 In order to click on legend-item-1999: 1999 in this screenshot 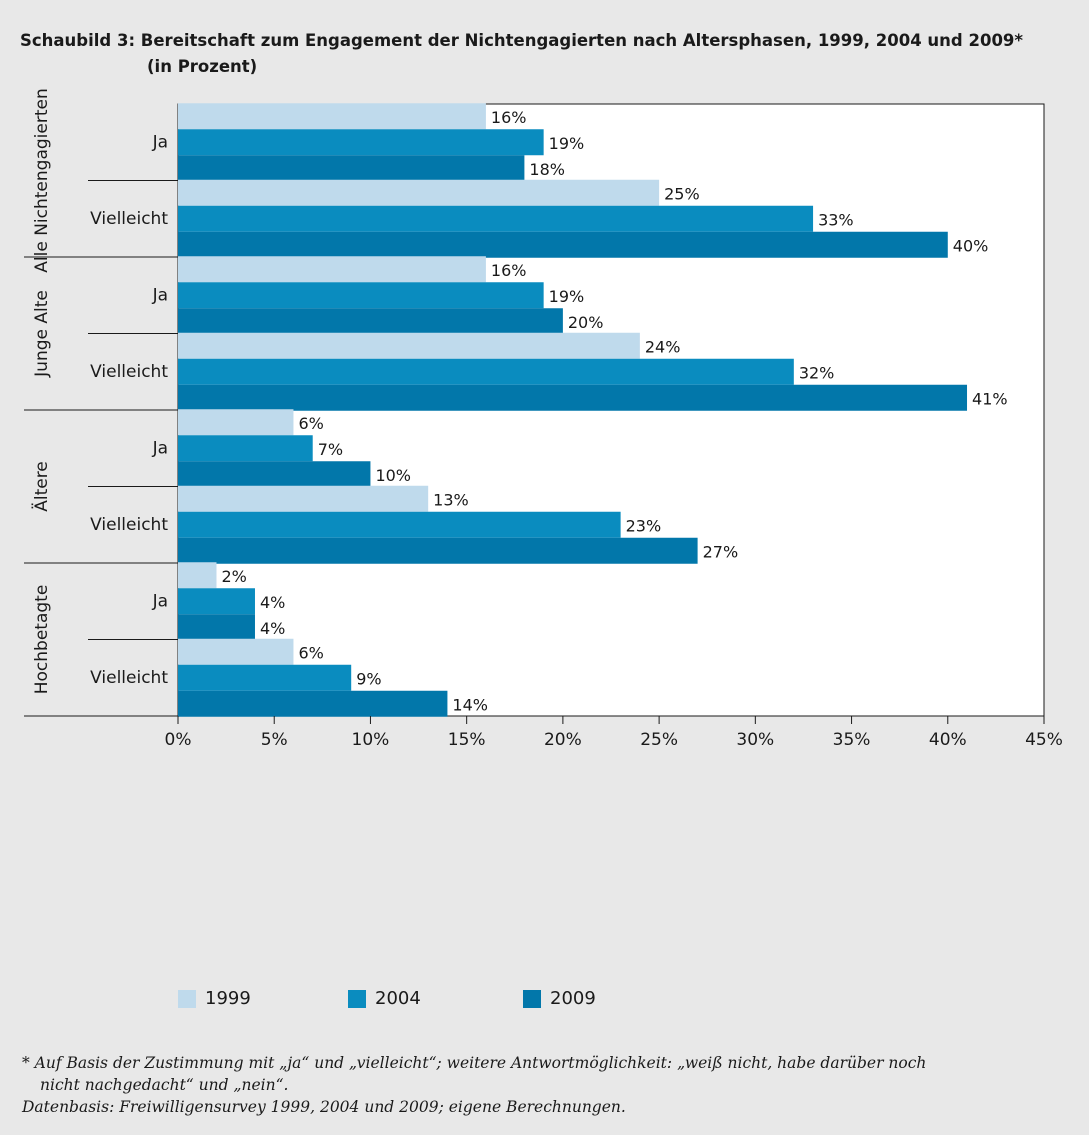, I will do `click(214, 998)`.